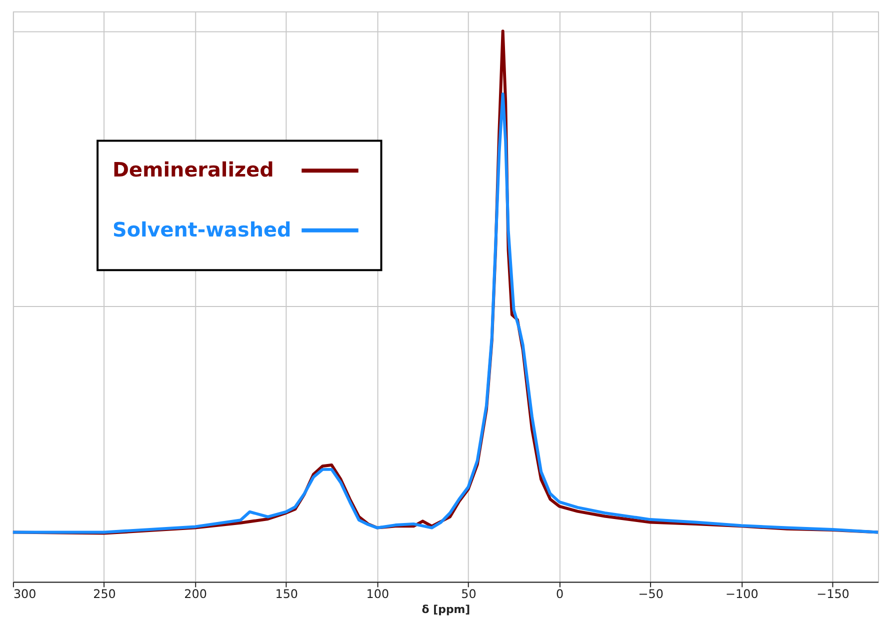 This screenshot has height=625, width=881. Describe the element at coordinates (193, 170) in the screenshot. I see `legend-label: Demineralized` at that location.